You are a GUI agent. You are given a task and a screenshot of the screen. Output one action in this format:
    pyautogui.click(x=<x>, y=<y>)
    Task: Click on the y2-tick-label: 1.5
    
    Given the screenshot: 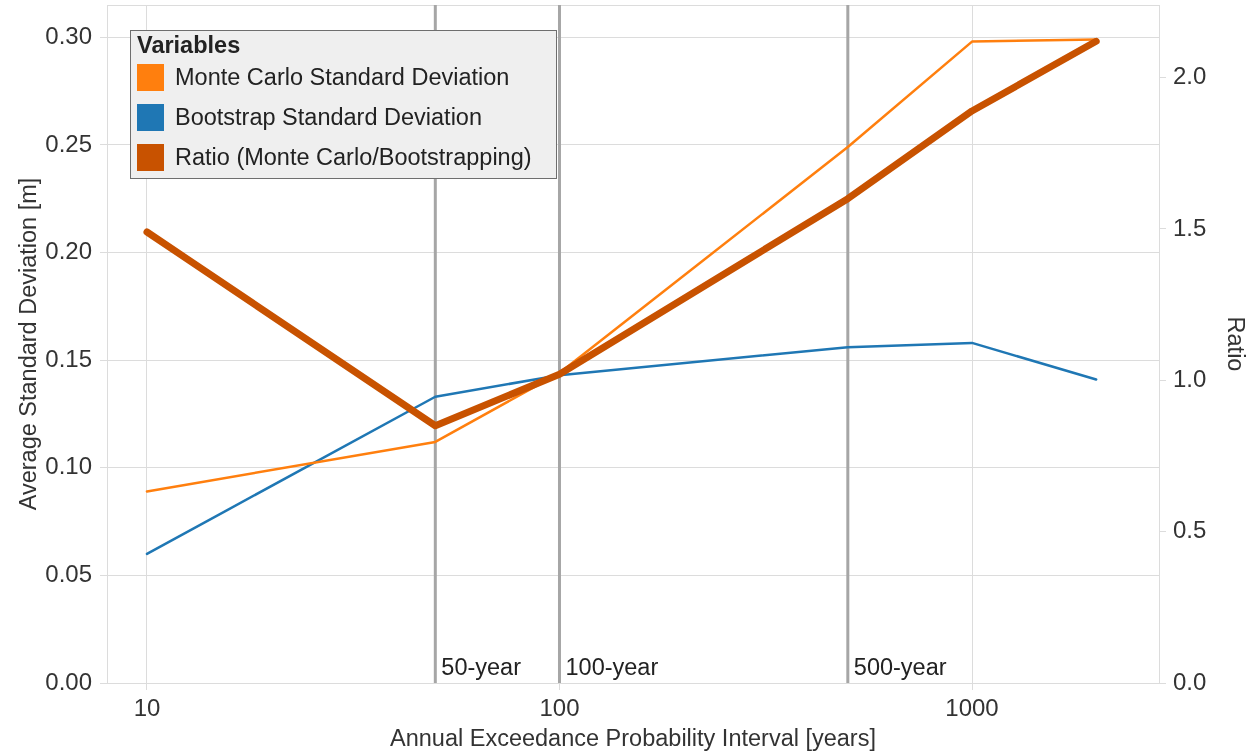 What is the action you would take?
    pyautogui.click(x=1190, y=227)
    